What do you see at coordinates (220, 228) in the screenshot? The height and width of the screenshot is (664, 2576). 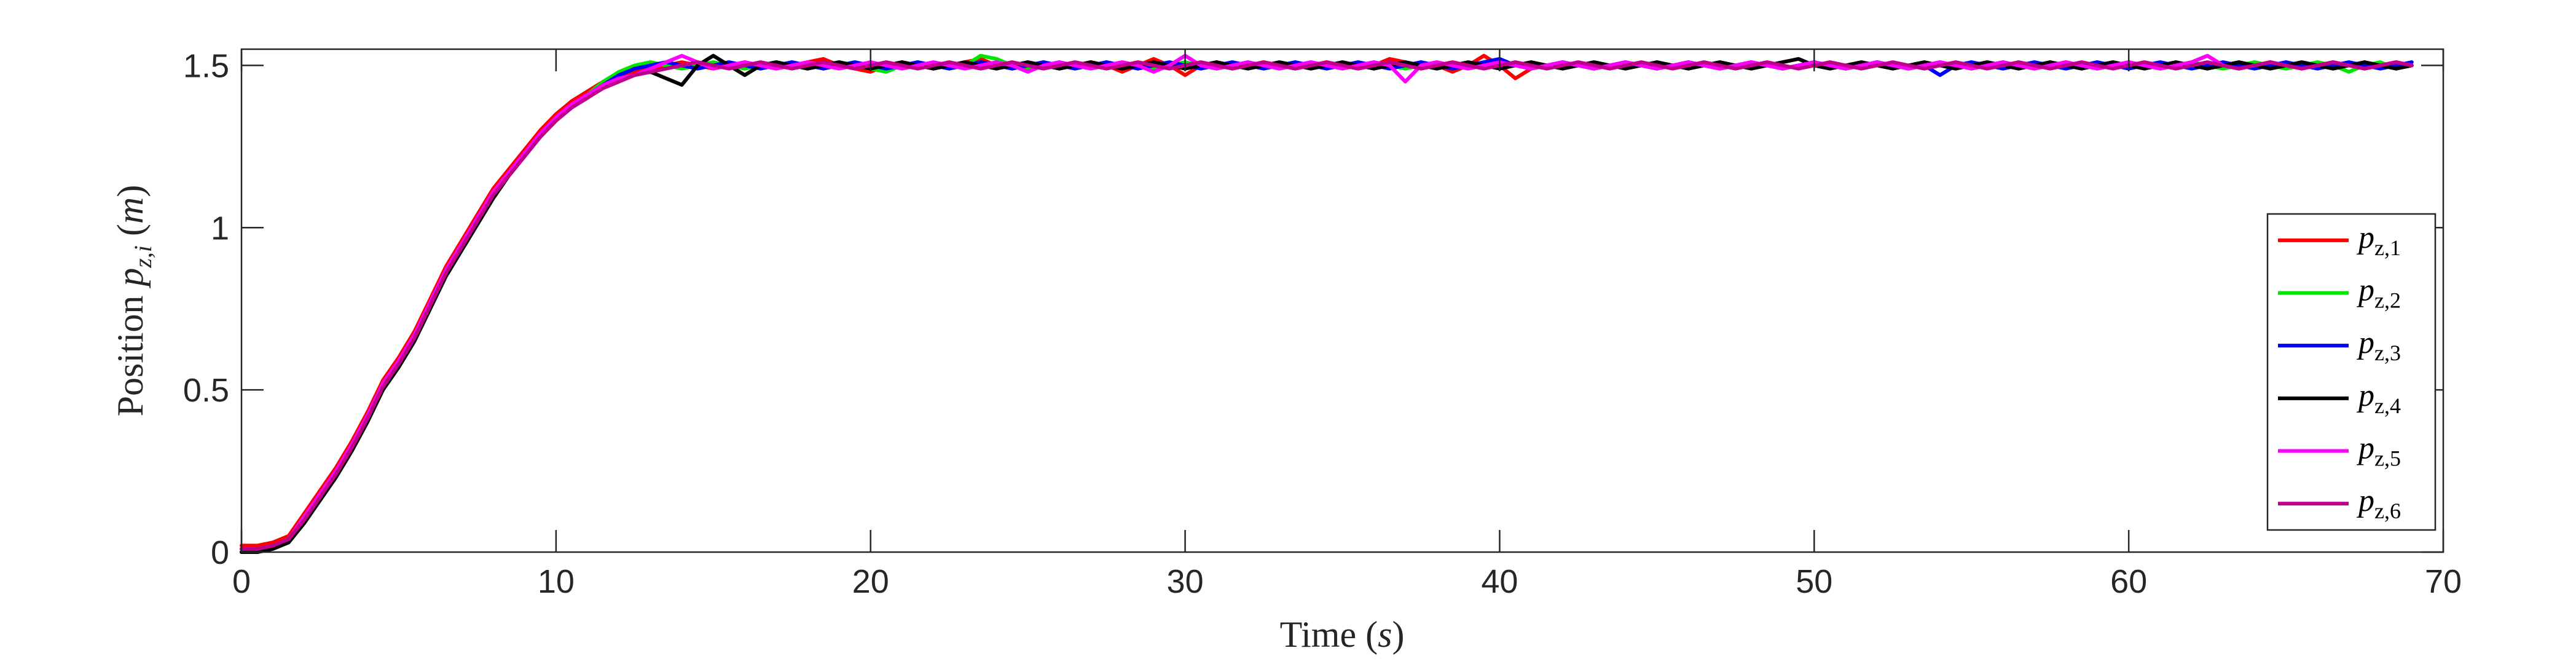 I see `y-tick-label: 1` at bounding box center [220, 228].